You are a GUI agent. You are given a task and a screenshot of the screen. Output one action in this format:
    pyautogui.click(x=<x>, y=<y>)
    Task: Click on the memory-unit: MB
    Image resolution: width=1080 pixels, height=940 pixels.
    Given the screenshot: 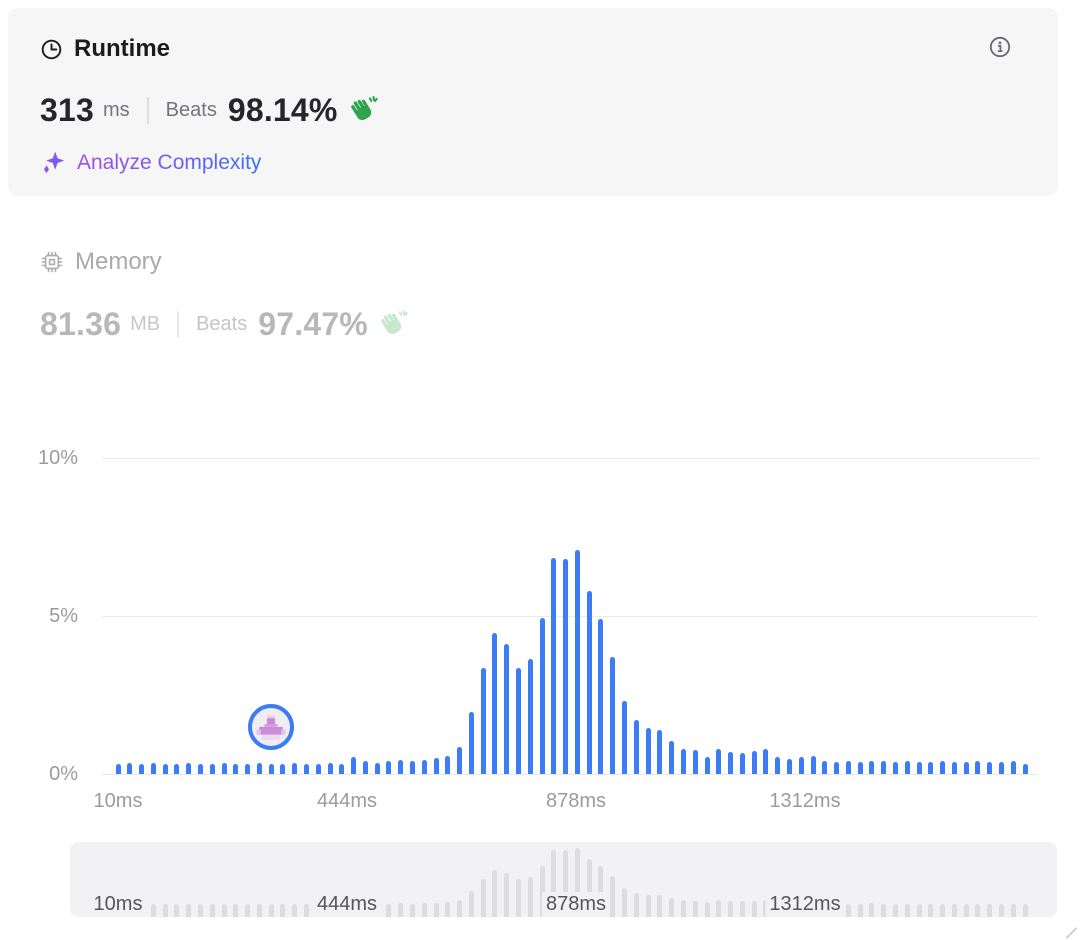 What is the action you would take?
    pyautogui.click(x=145, y=324)
    